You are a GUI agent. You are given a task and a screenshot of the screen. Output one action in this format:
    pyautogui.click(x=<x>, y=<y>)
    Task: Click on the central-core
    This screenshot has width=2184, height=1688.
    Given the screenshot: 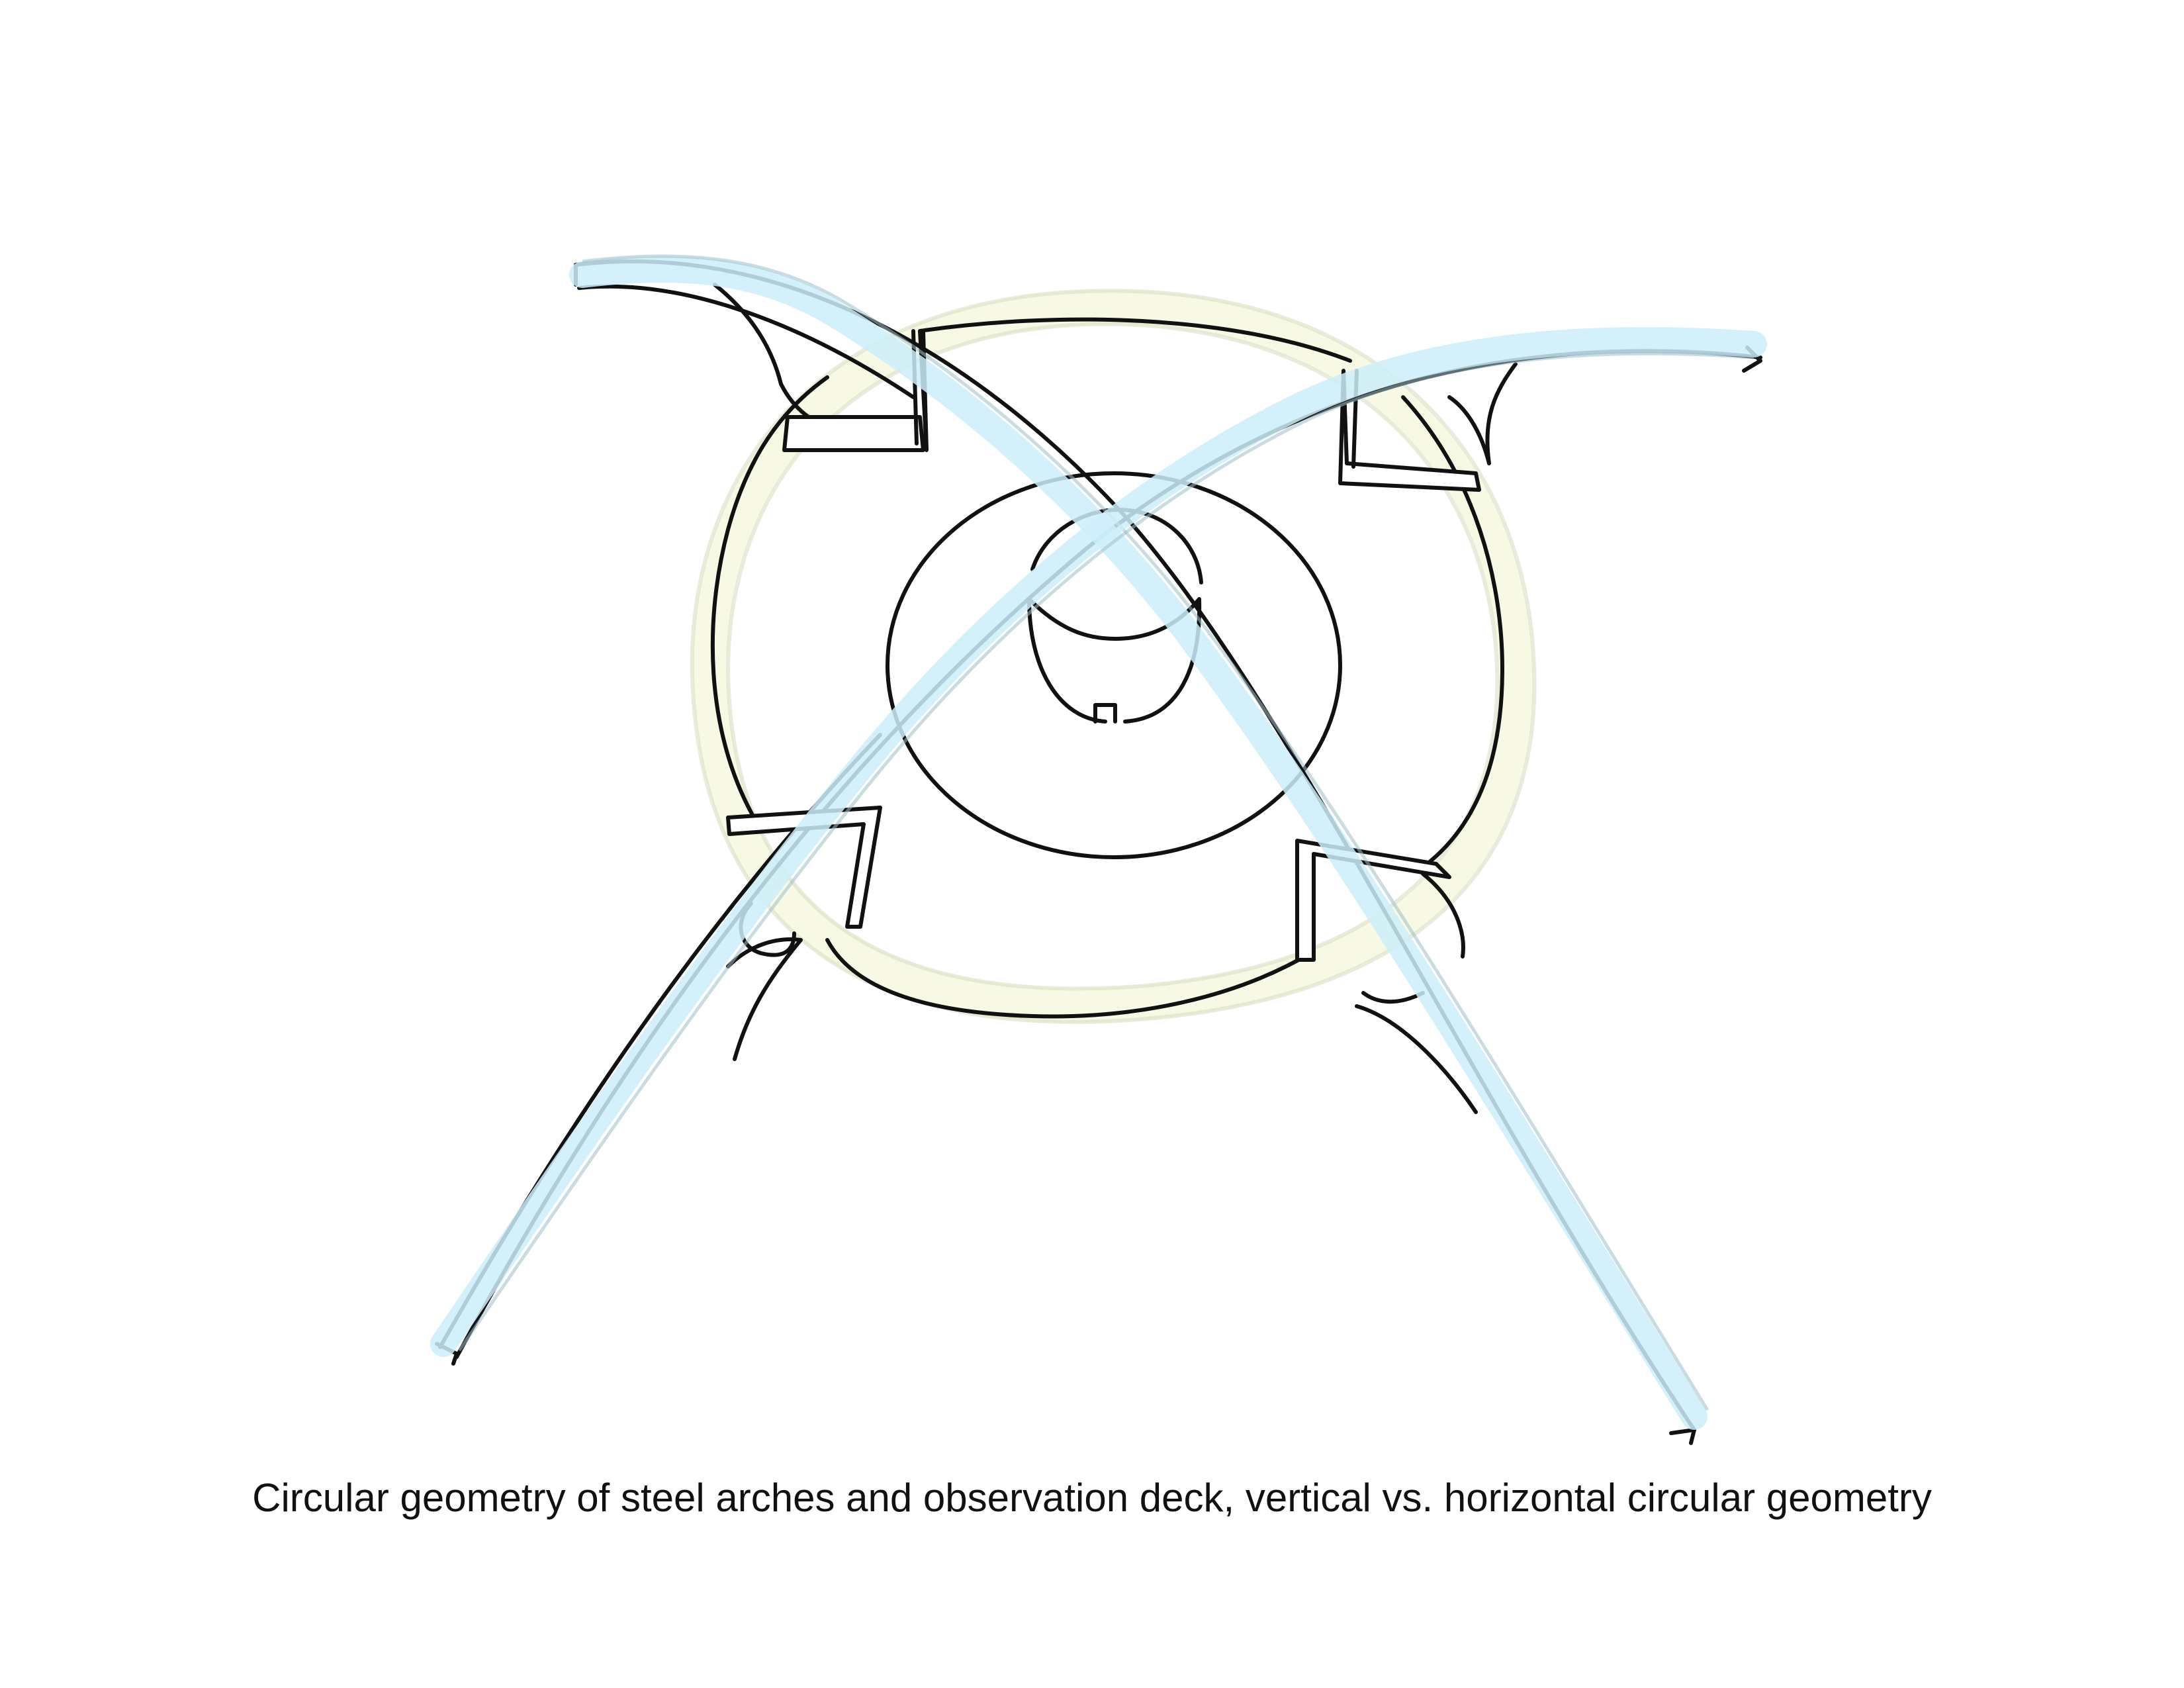 What is the action you would take?
    pyautogui.click(x=1114, y=660)
    